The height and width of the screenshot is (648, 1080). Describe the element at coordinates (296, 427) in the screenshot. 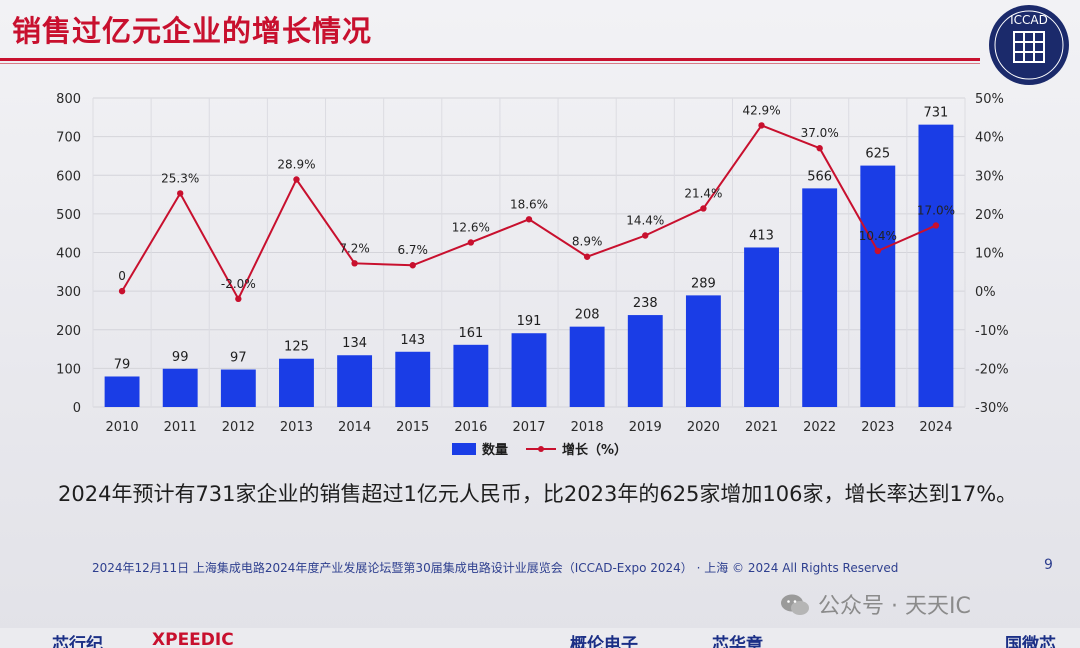

I see `x-tick-label: 2013` at that location.